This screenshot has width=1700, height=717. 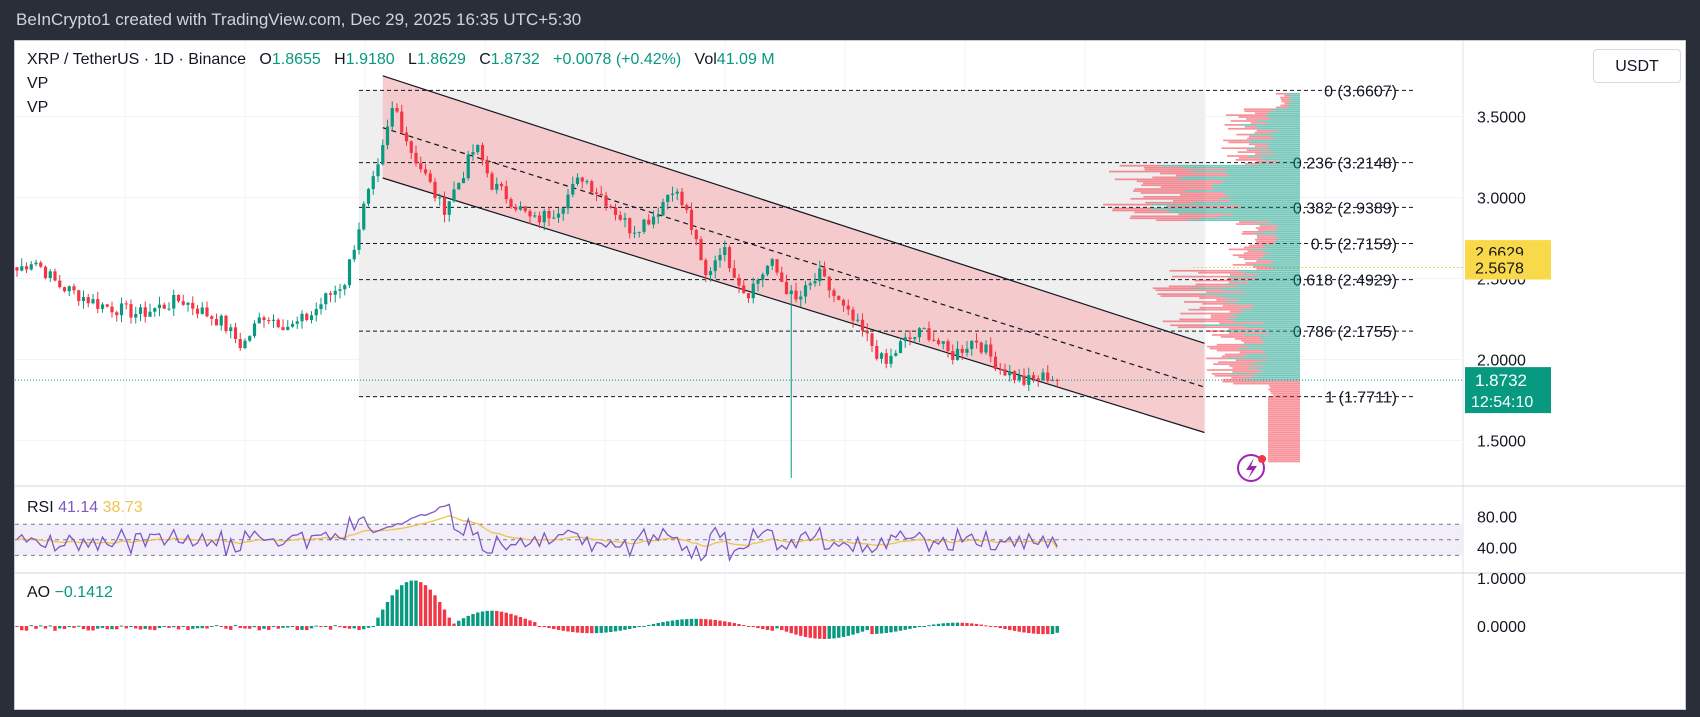 What do you see at coordinates (745, 59) in the screenshot?
I see `vol-value: 41.09 M` at bounding box center [745, 59].